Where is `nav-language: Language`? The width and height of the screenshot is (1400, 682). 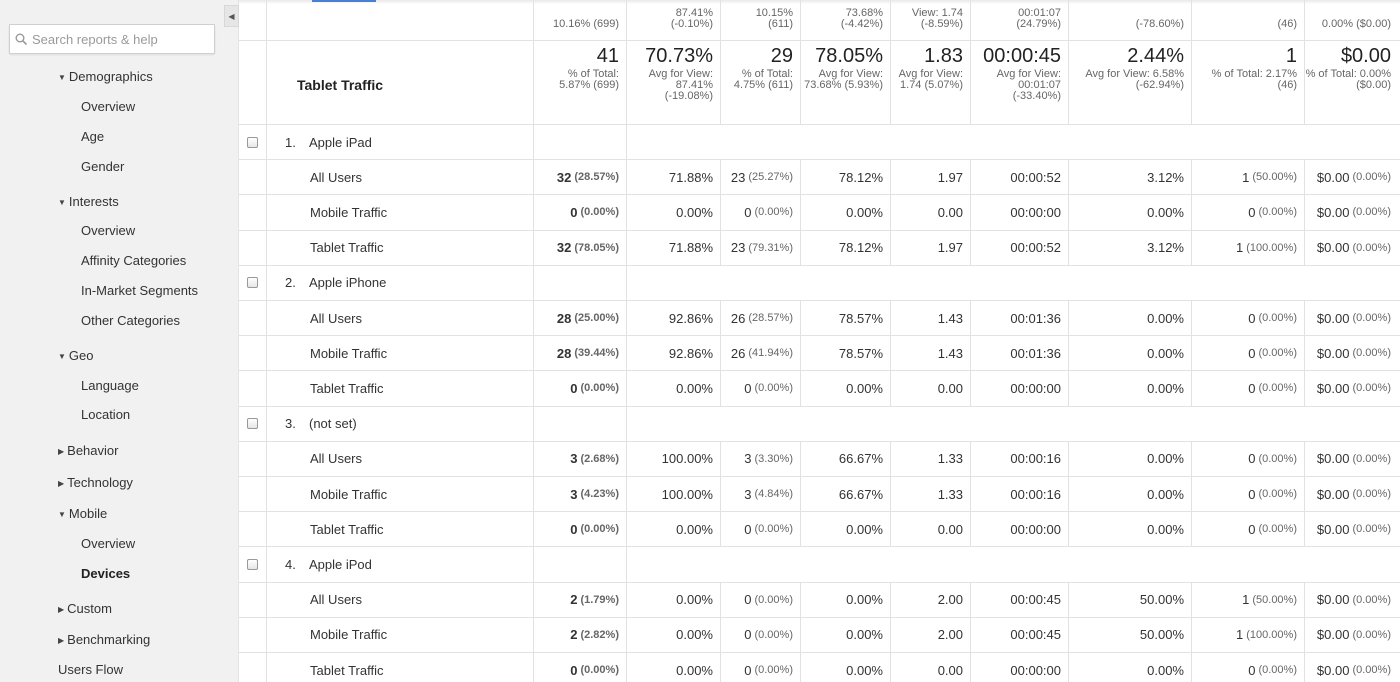 nav-language: Language is located at coordinates (110, 385).